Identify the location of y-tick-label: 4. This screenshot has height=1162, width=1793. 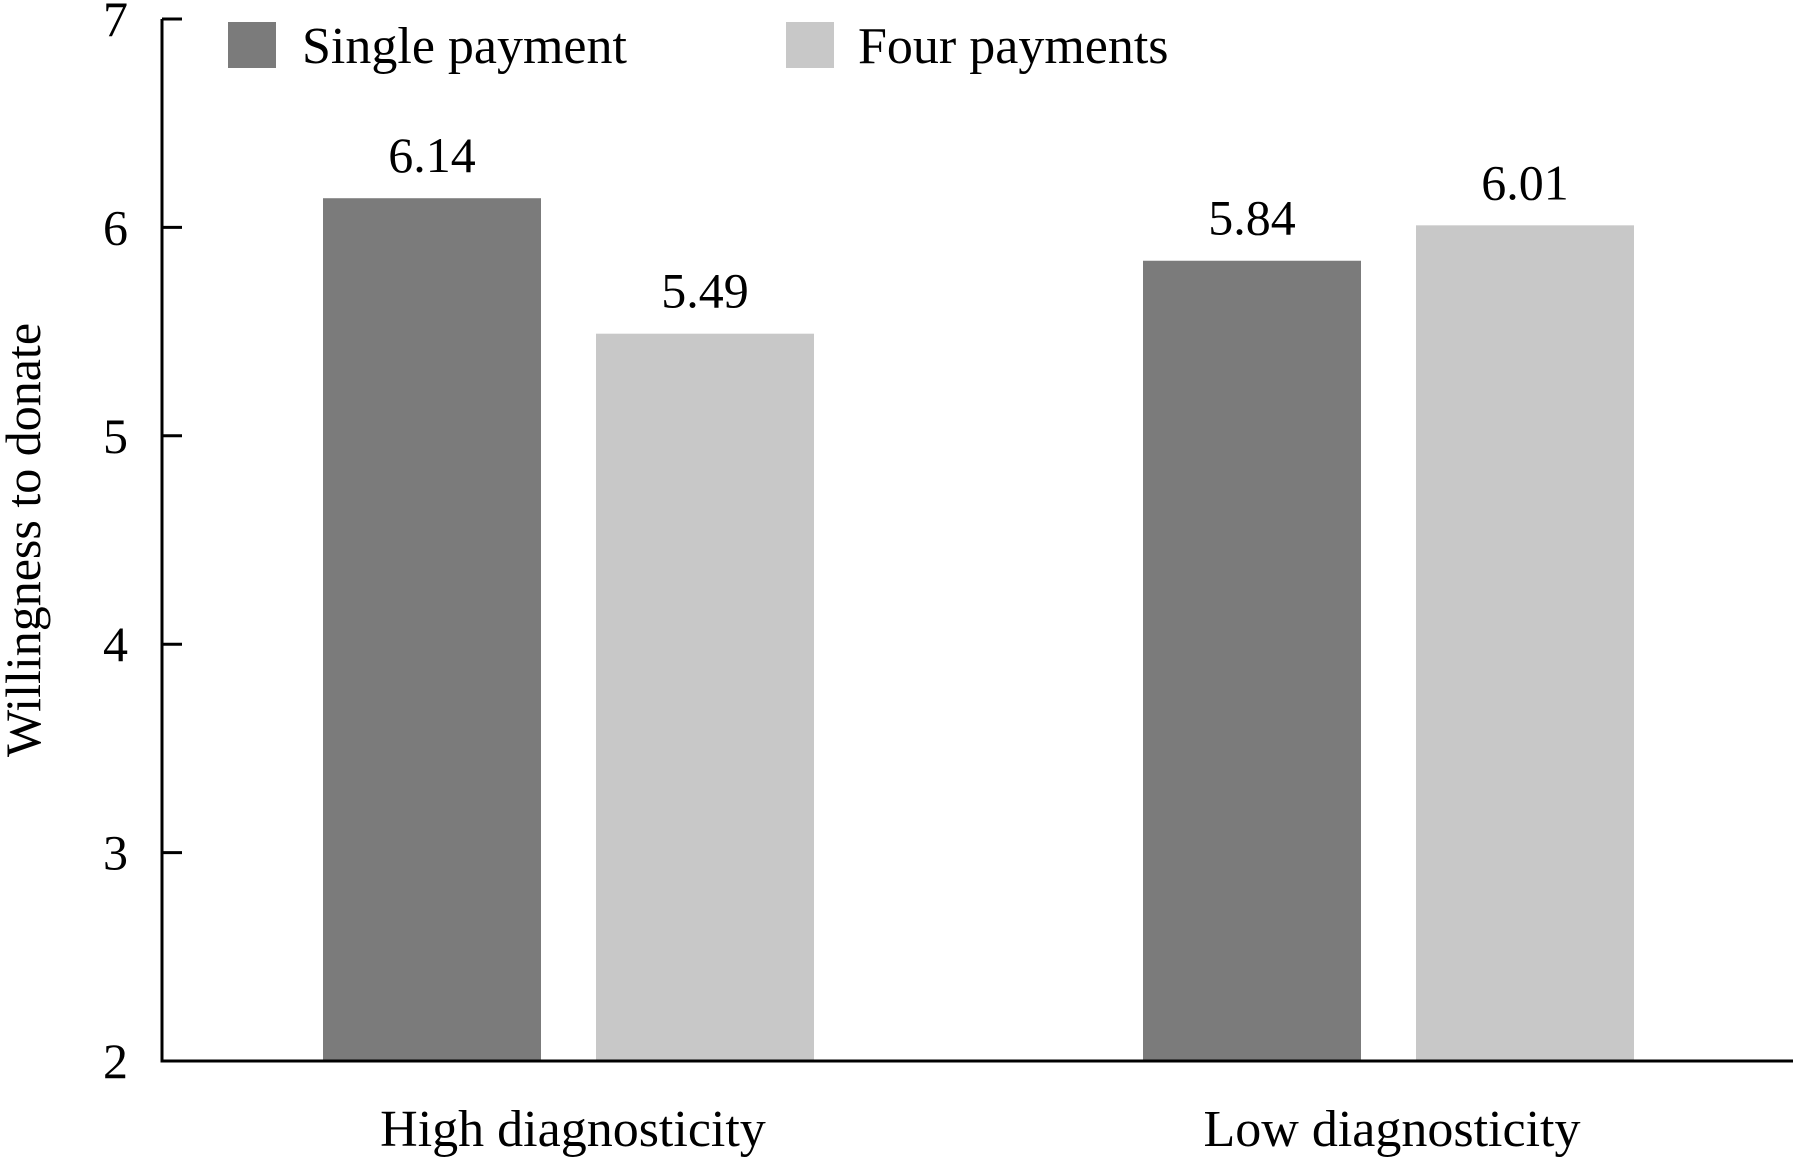
(115, 644).